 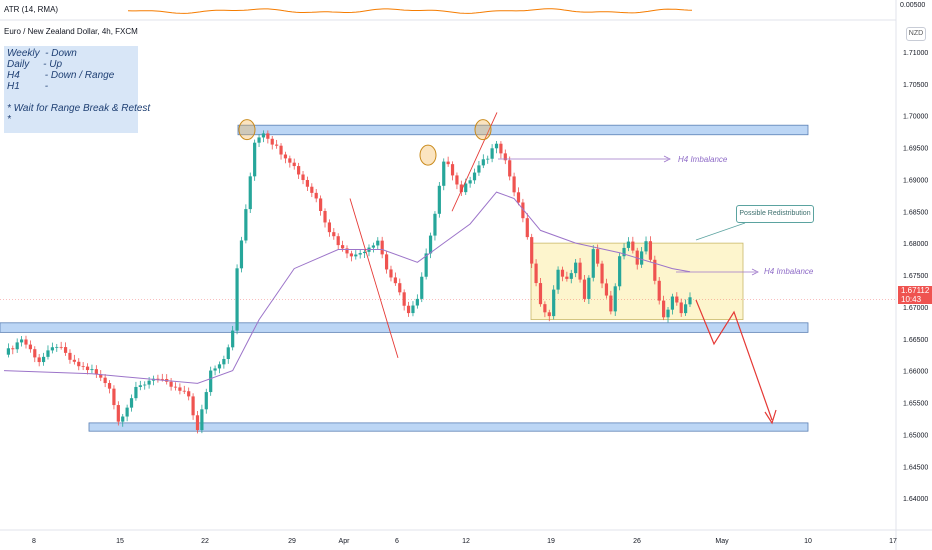 What do you see at coordinates (722, 541) in the screenshot?
I see `time-tick-label: May` at bounding box center [722, 541].